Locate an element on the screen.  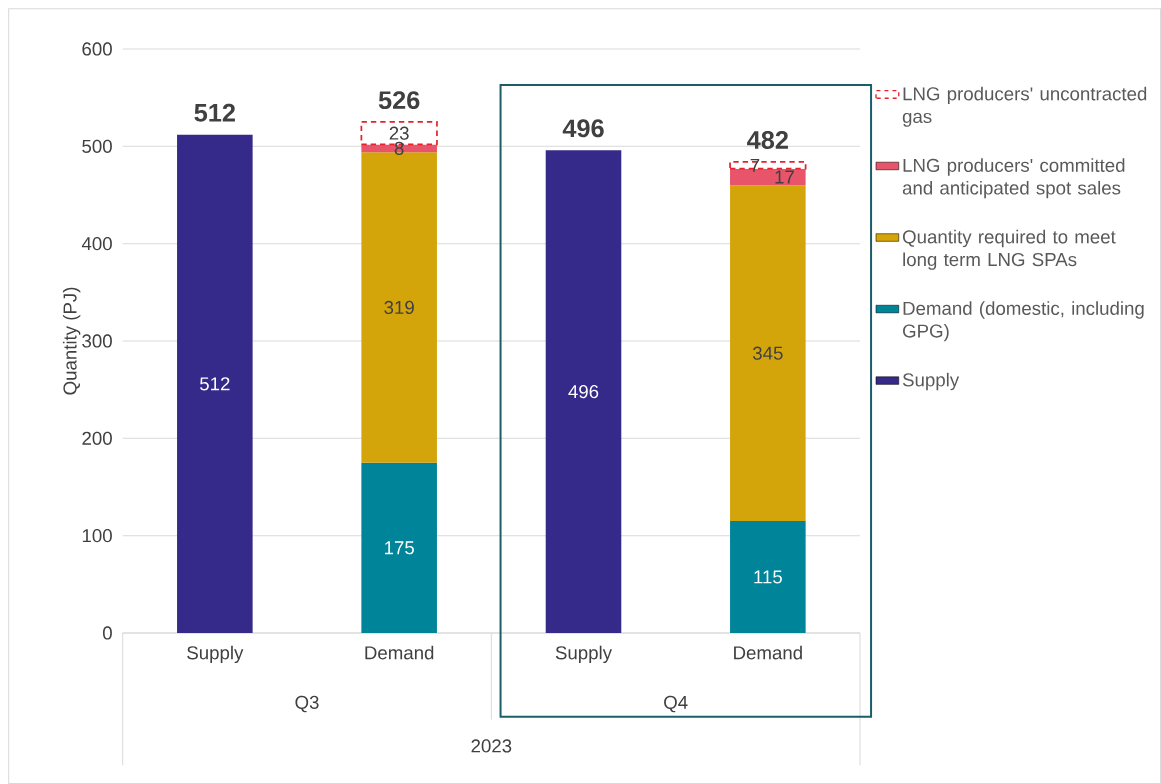
legend-label: Demand (domestic, including GPG) is located at coordinates (1023, 321).